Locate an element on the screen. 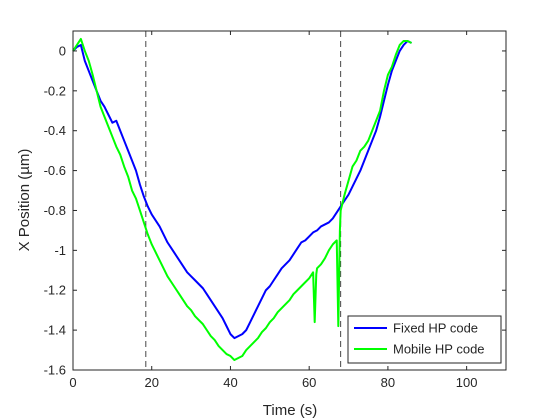 The image size is (560, 420). x-axis-label: Time (s) is located at coordinates (290, 410).